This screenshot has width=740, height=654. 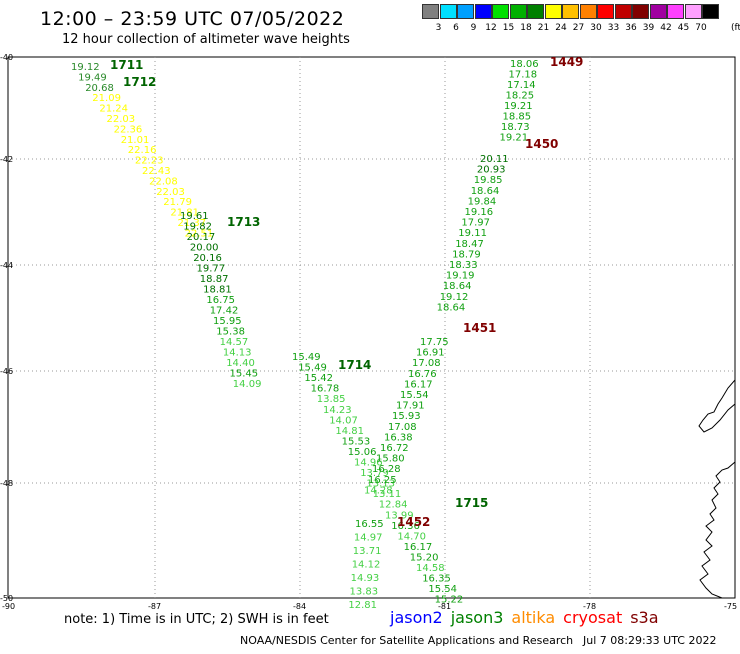 What do you see at coordinates (220, 300) in the screenshot?
I see `wave-height-value: 16.75` at bounding box center [220, 300].